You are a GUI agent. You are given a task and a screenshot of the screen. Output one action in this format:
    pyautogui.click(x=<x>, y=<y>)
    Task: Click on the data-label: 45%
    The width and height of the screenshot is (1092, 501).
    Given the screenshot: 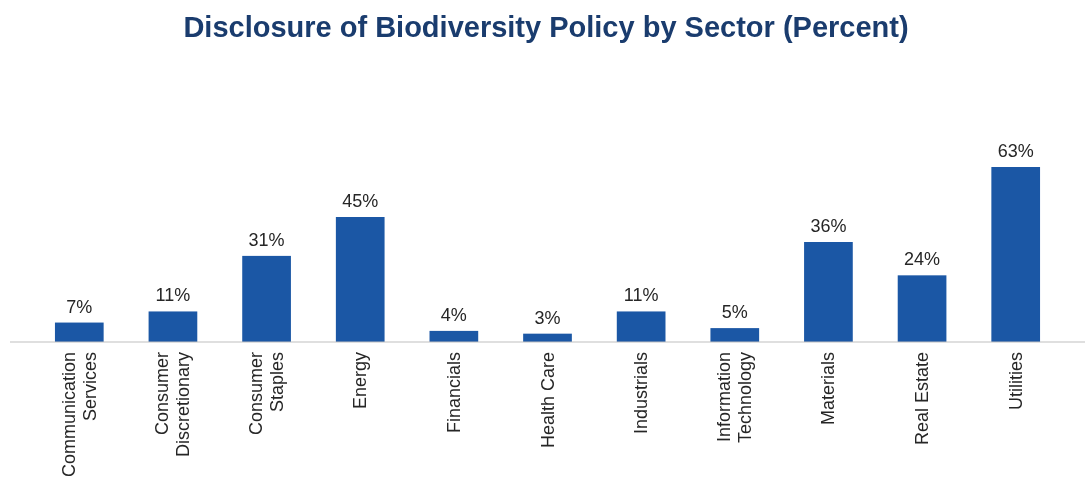 What is the action you would take?
    pyautogui.click(x=360, y=201)
    